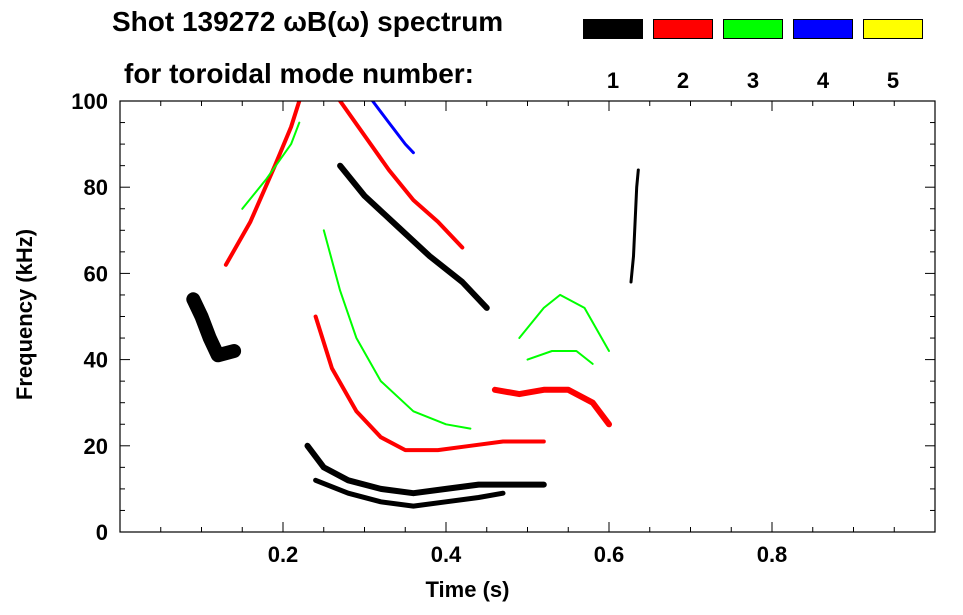 The image size is (963, 615). What do you see at coordinates (308, 21) in the screenshot?
I see `chart-title-line-1: Shot 139272 ωB(ω) spectrum` at bounding box center [308, 21].